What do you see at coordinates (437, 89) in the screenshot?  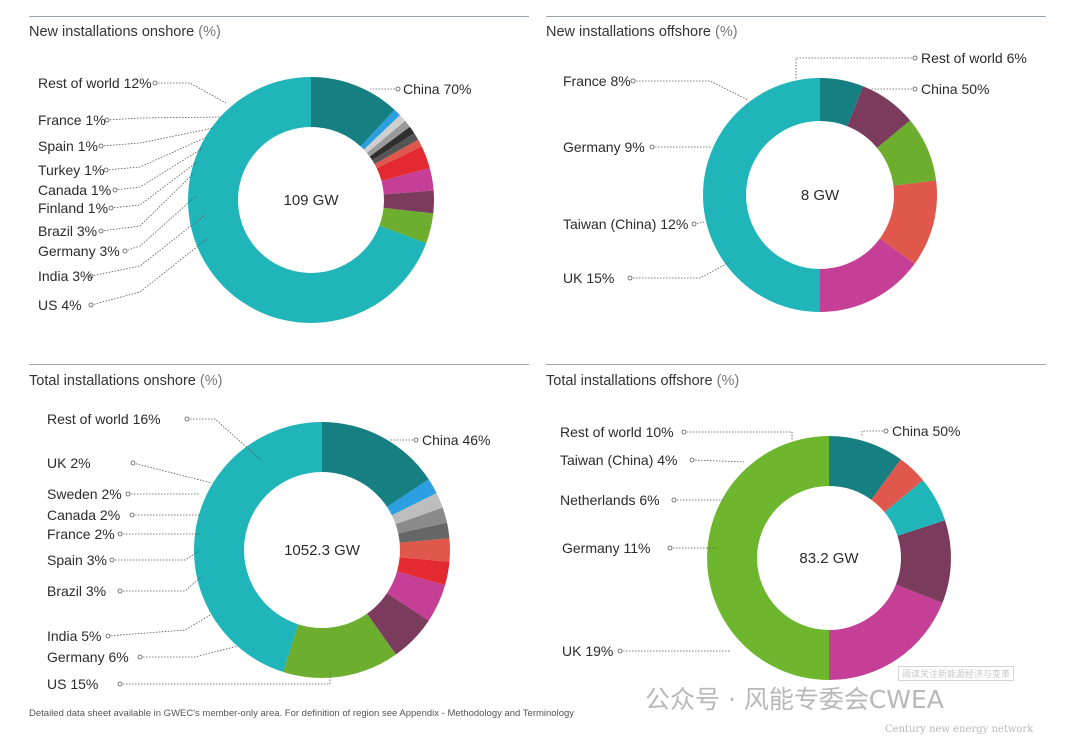 I see `slice-label: China 70%` at bounding box center [437, 89].